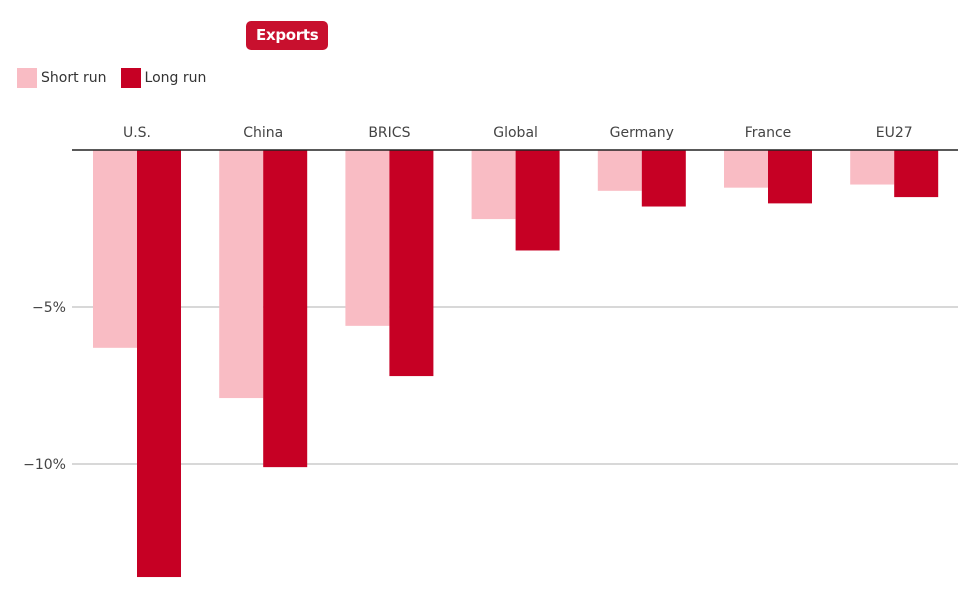  What do you see at coordinates (27, 78) in the screenshot?
I see `legend-swatch-short-run` at bounding box center [27, 78].